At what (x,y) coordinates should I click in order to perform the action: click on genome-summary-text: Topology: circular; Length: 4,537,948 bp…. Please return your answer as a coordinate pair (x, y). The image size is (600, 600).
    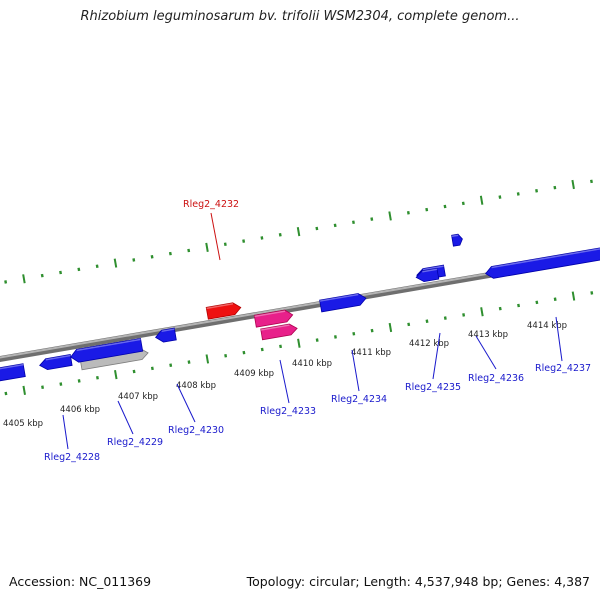
    Looking at the image, I should click on (418, 581).